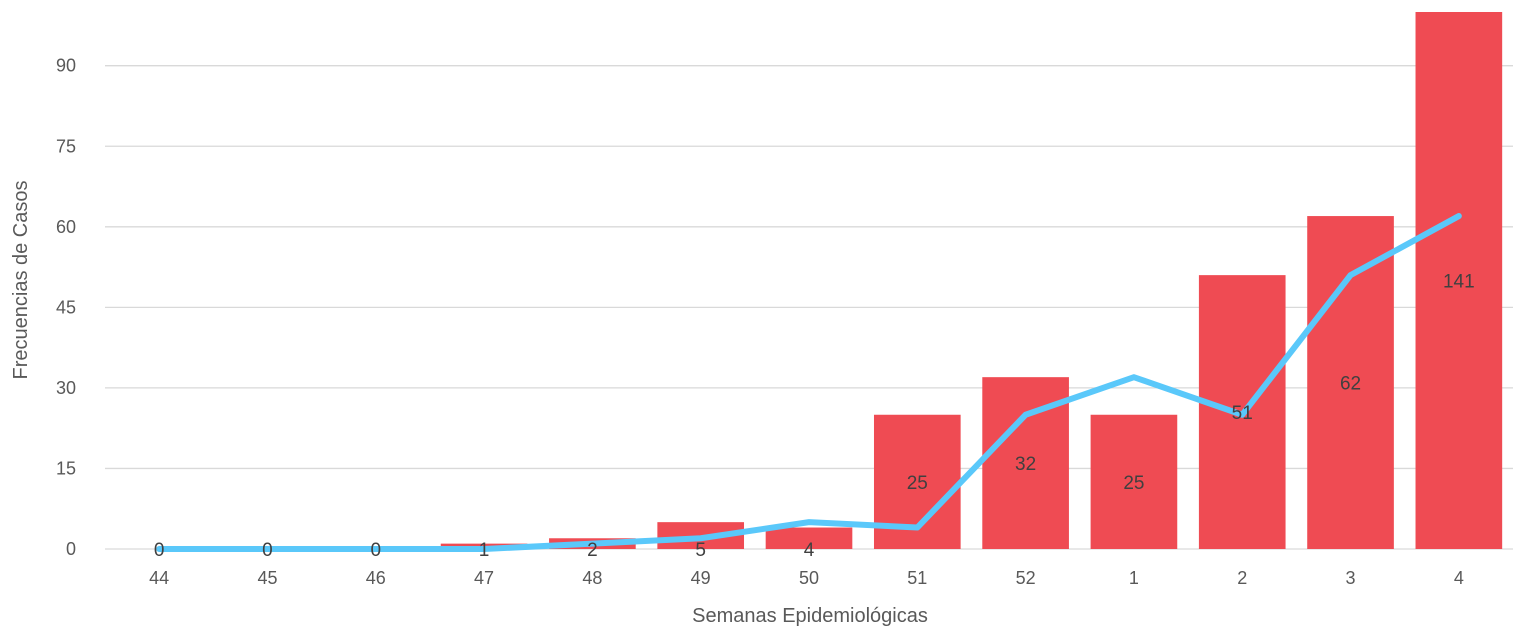 The image size is (1513, 632). Describe the element at coordinates (159, 578) in the screenshot. I see `x-tick-label: 44` at that location.